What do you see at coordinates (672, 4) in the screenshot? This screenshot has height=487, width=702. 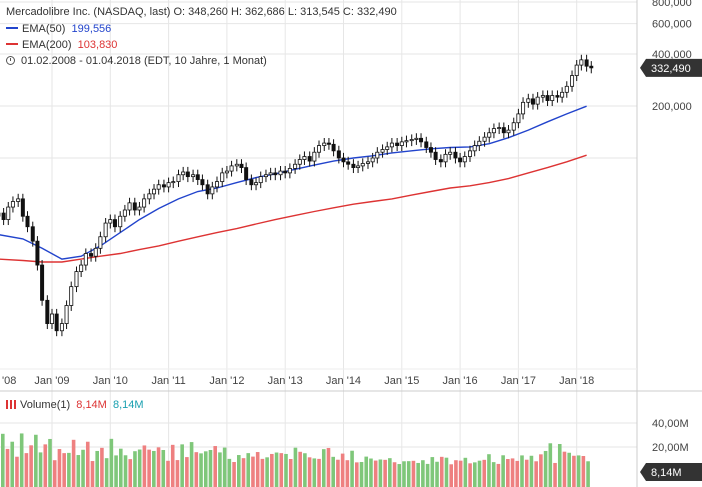 I see `y-tick-label: 800,000` at bounding box center [672, 4].